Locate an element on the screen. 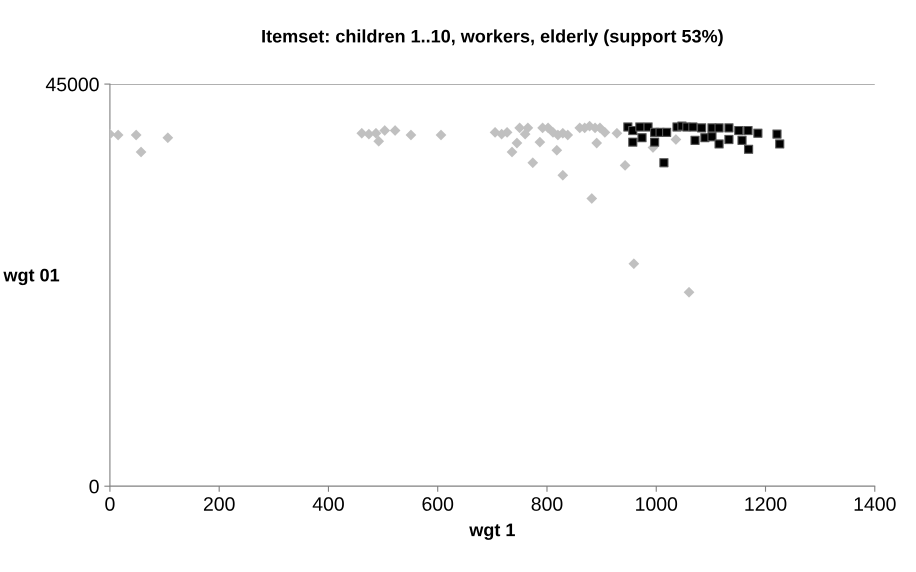 The width and height of the screenshot is (916, 572). x-tick-label: 0 is located at coordinates (110, 504).